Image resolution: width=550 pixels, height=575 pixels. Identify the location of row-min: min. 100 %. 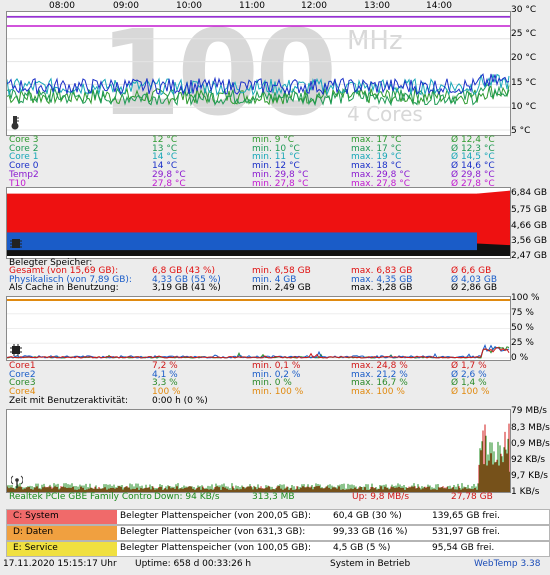
(278, 392).